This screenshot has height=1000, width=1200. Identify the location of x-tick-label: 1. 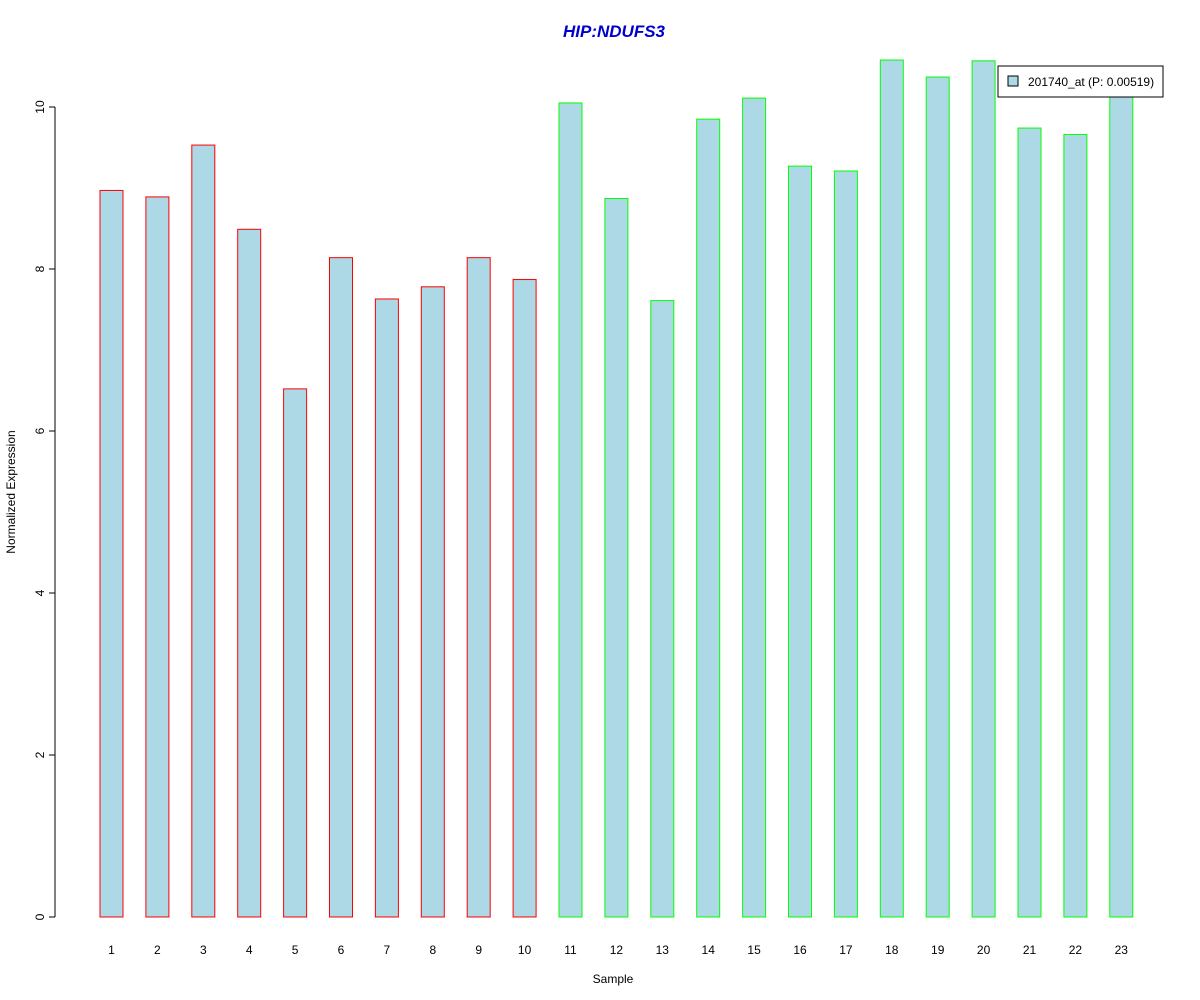
(111, 950).